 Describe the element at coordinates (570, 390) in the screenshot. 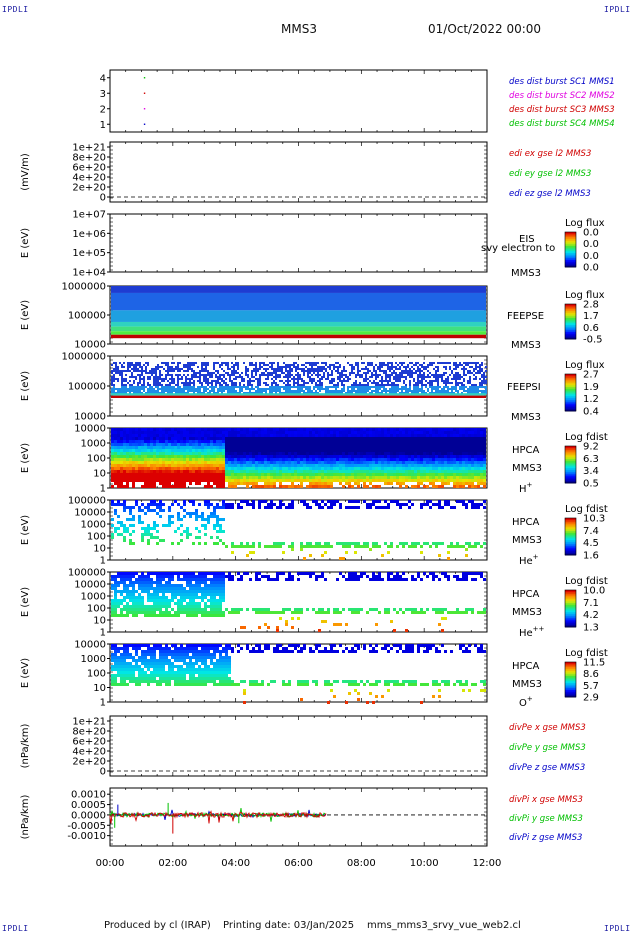

I see `feeps-i-colorbar-segment` at that location.